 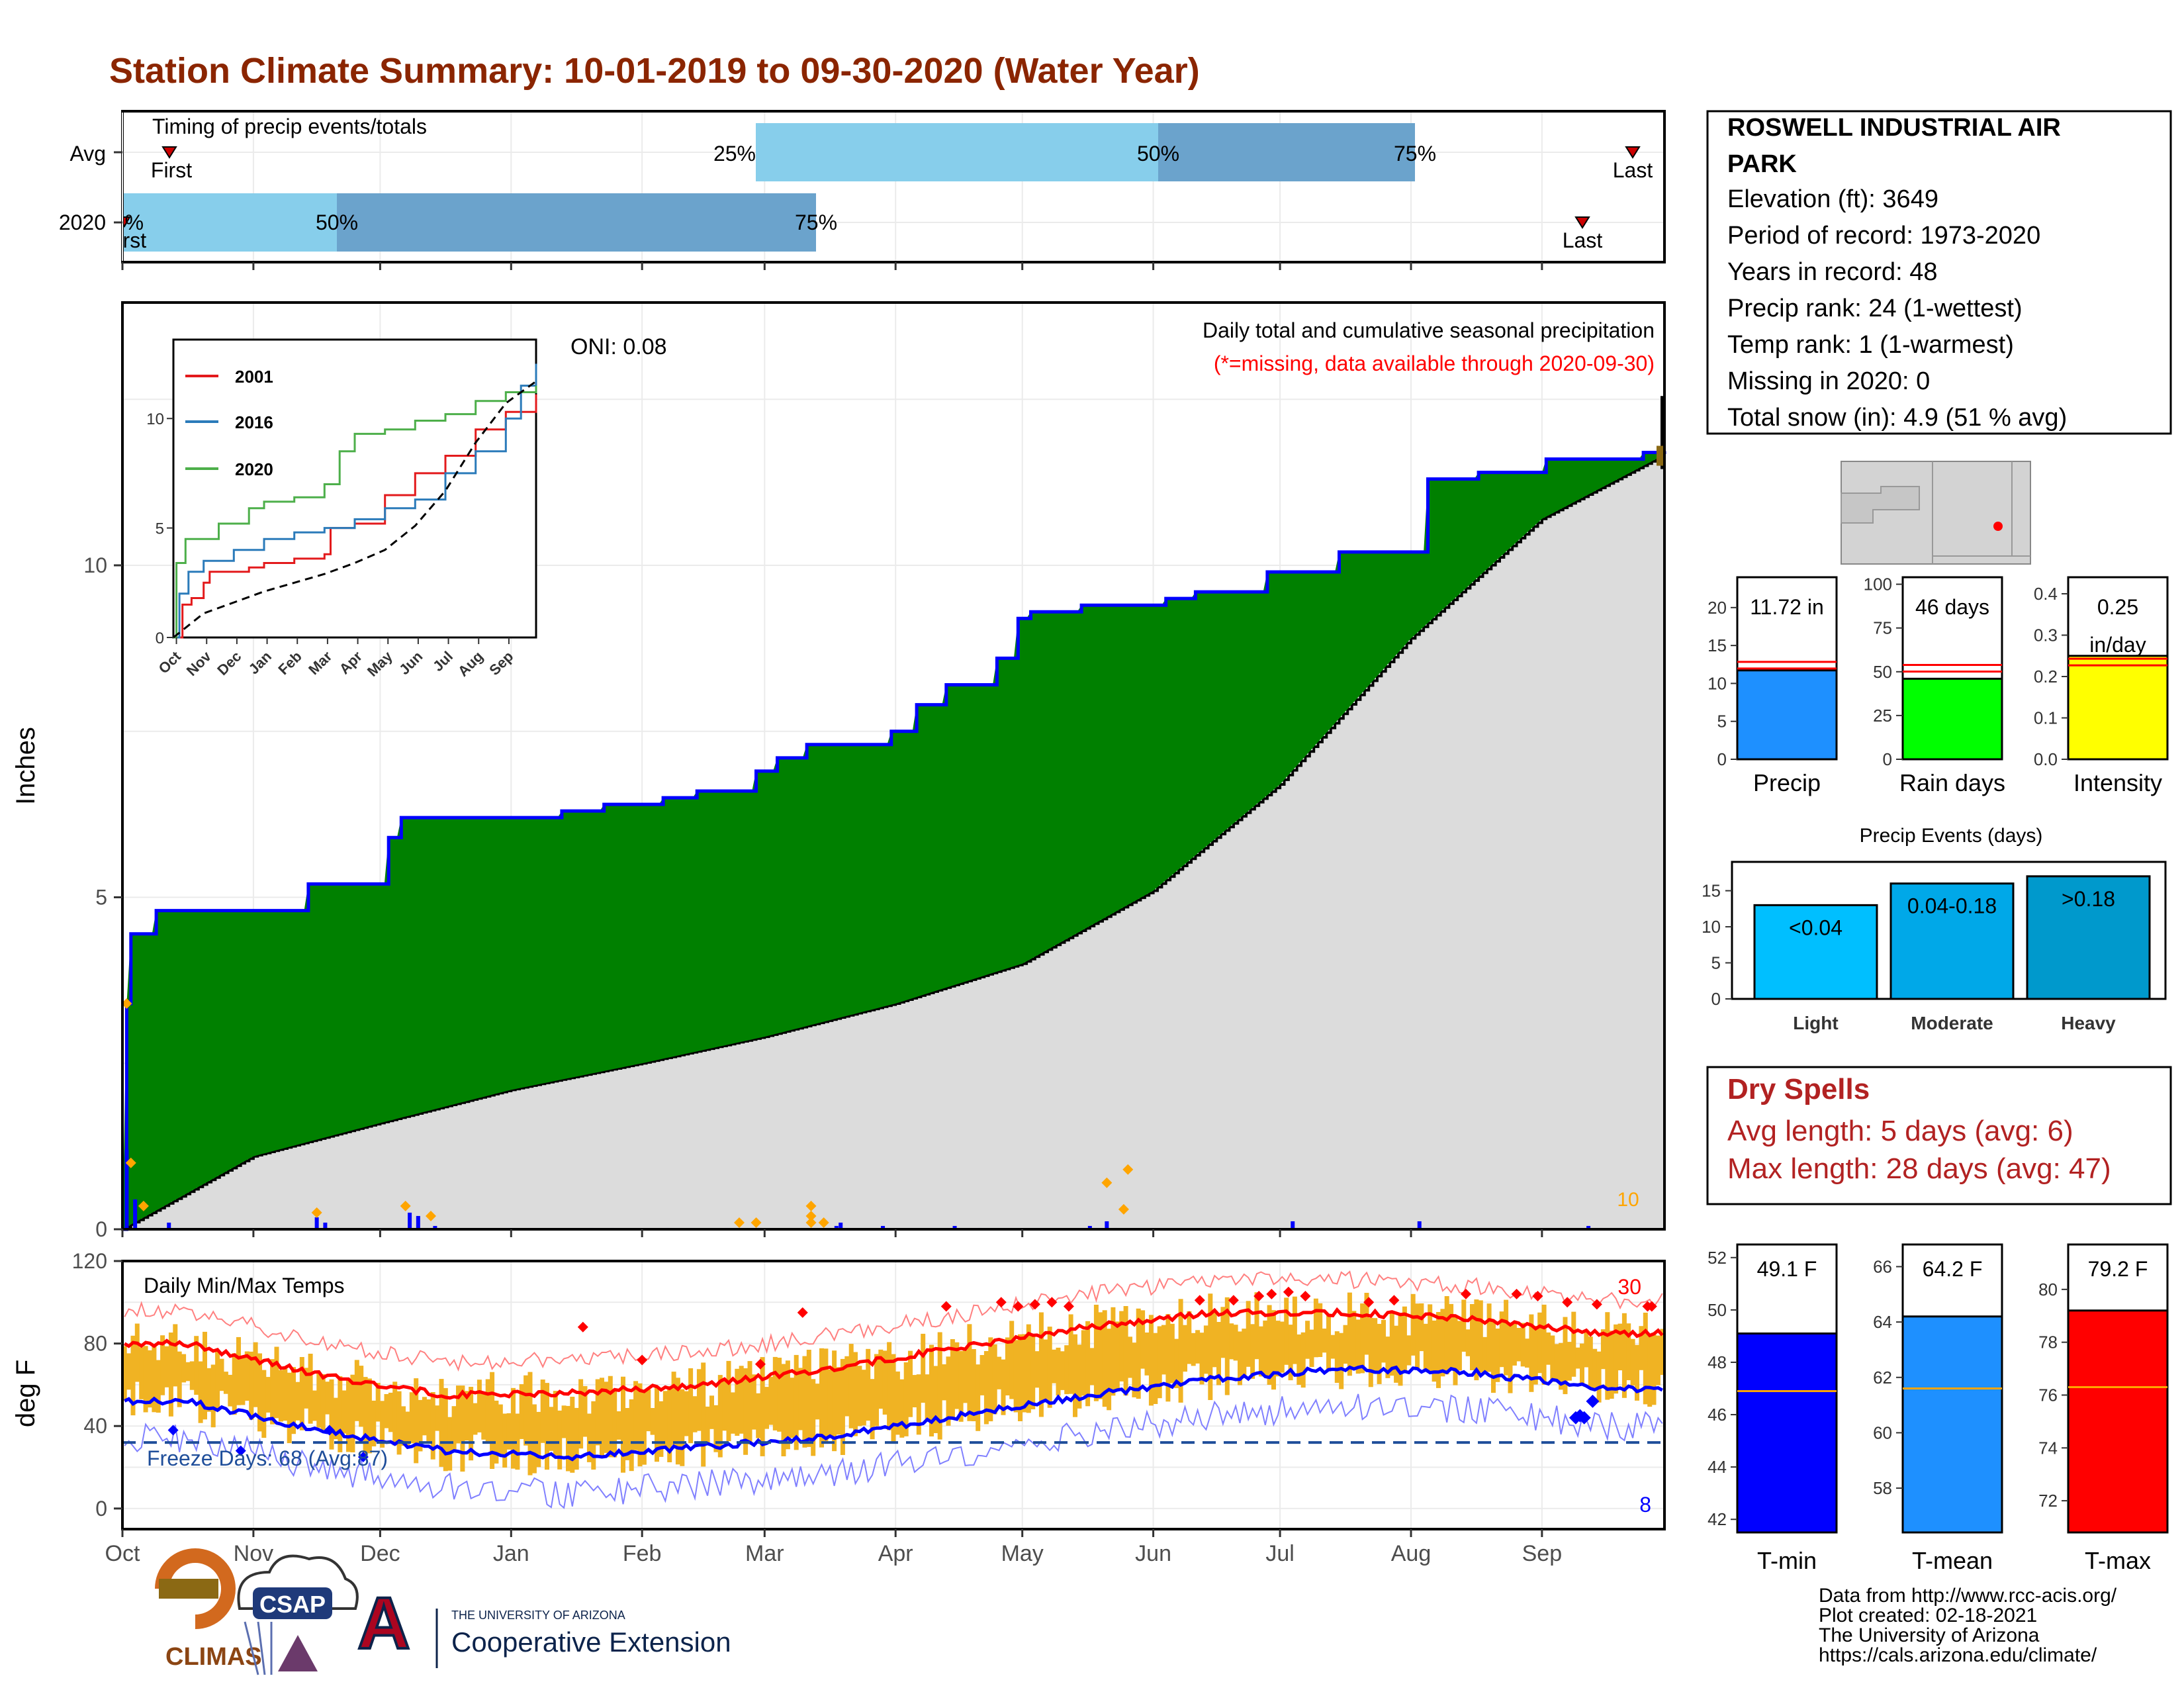 What do you see at coordinates (1953, 1269) in the screenshot?
I see `temp-summary-value: 64.2 F` at bounding box center [1953, 1269].